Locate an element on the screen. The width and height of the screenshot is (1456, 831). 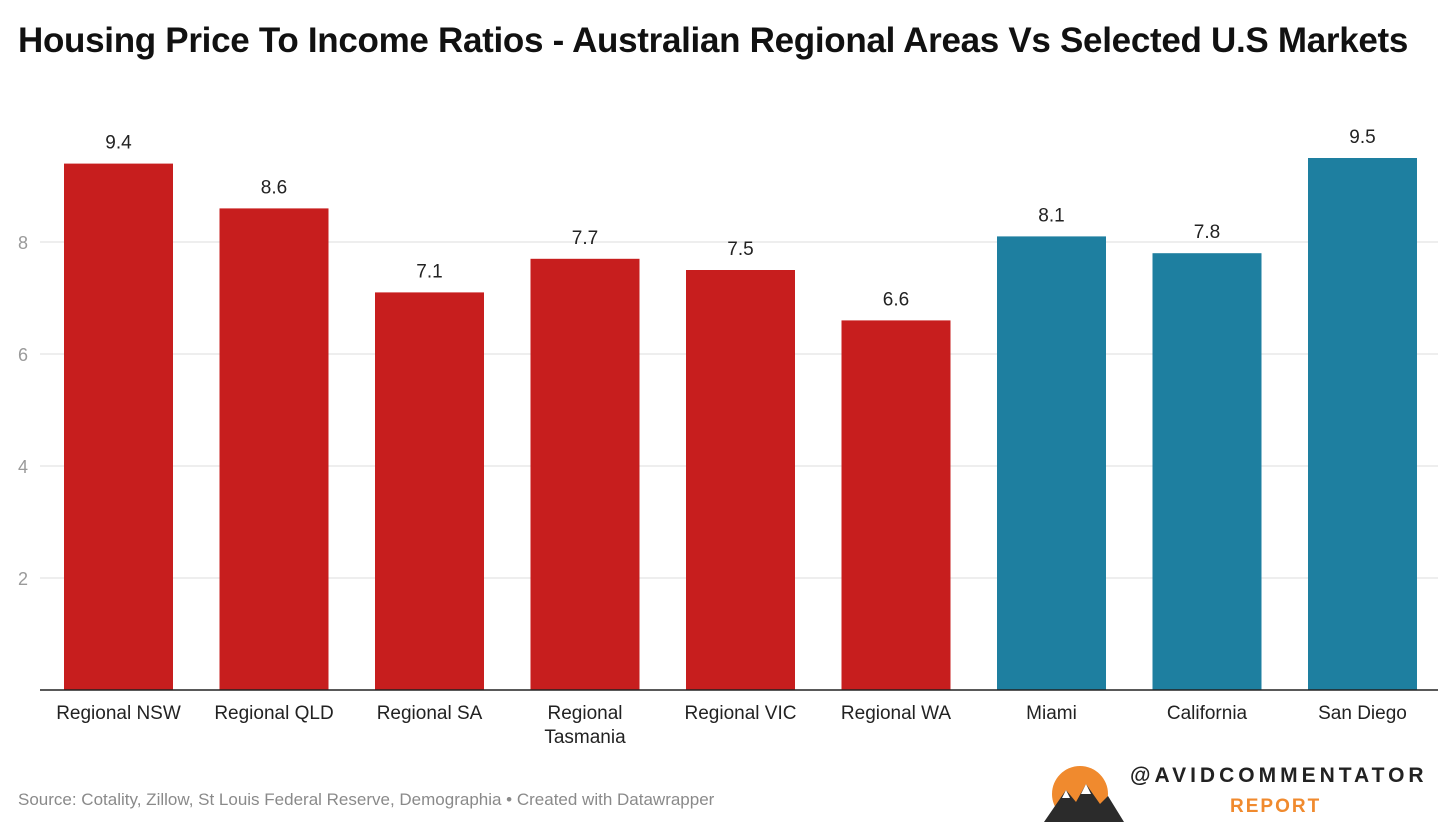
data-label: 7.7 is located at coordinates (585, 238).